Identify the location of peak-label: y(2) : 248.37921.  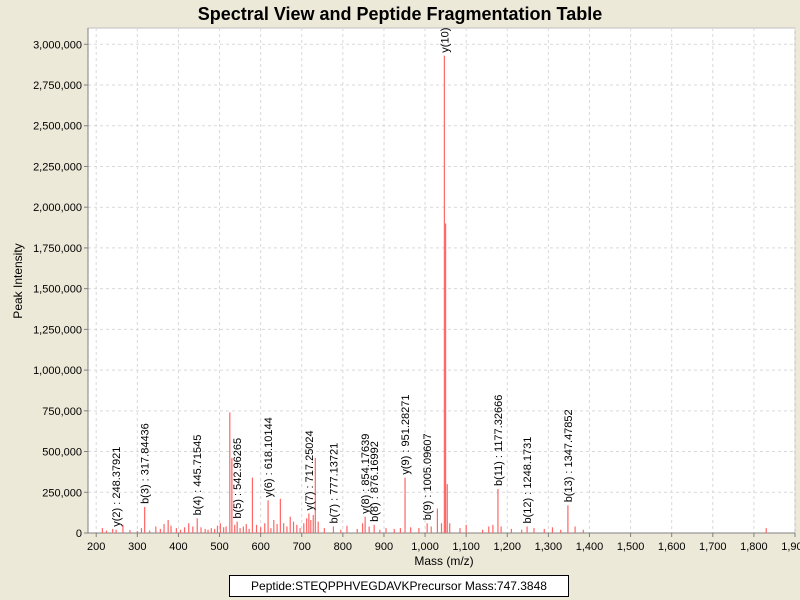
(117, 487).